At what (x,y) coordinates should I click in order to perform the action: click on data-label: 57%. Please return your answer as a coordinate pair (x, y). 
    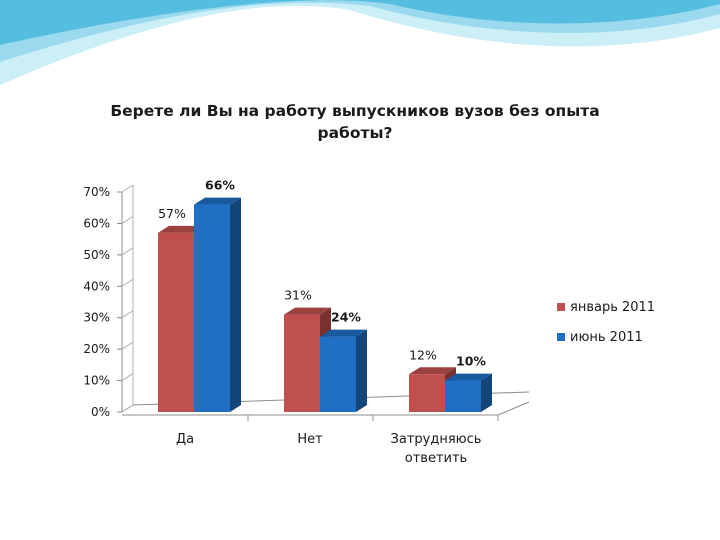
    Looking at the image, I should click on (172, 213).